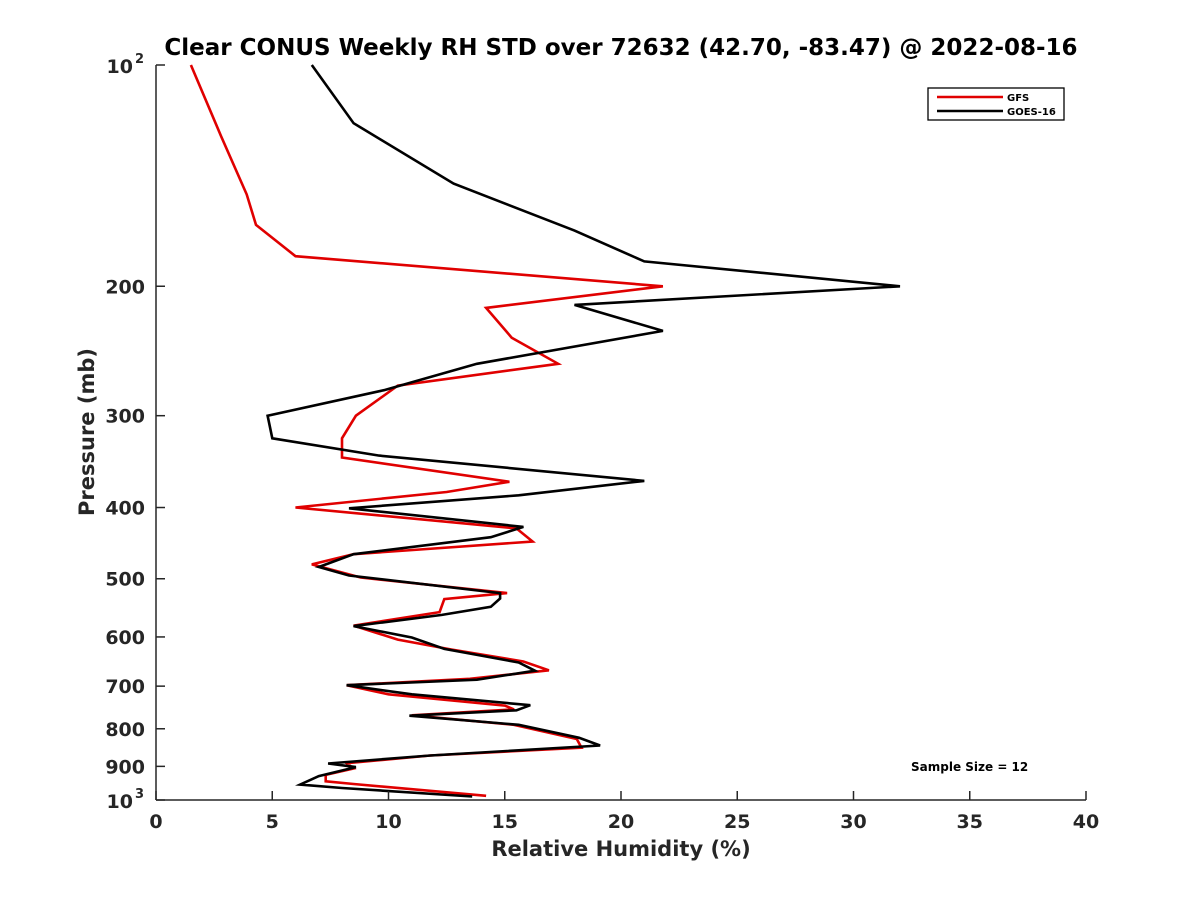 This screenshot has width=1200, height=900. I want to click on legend: GFS GOES-16, so click(996, 104).